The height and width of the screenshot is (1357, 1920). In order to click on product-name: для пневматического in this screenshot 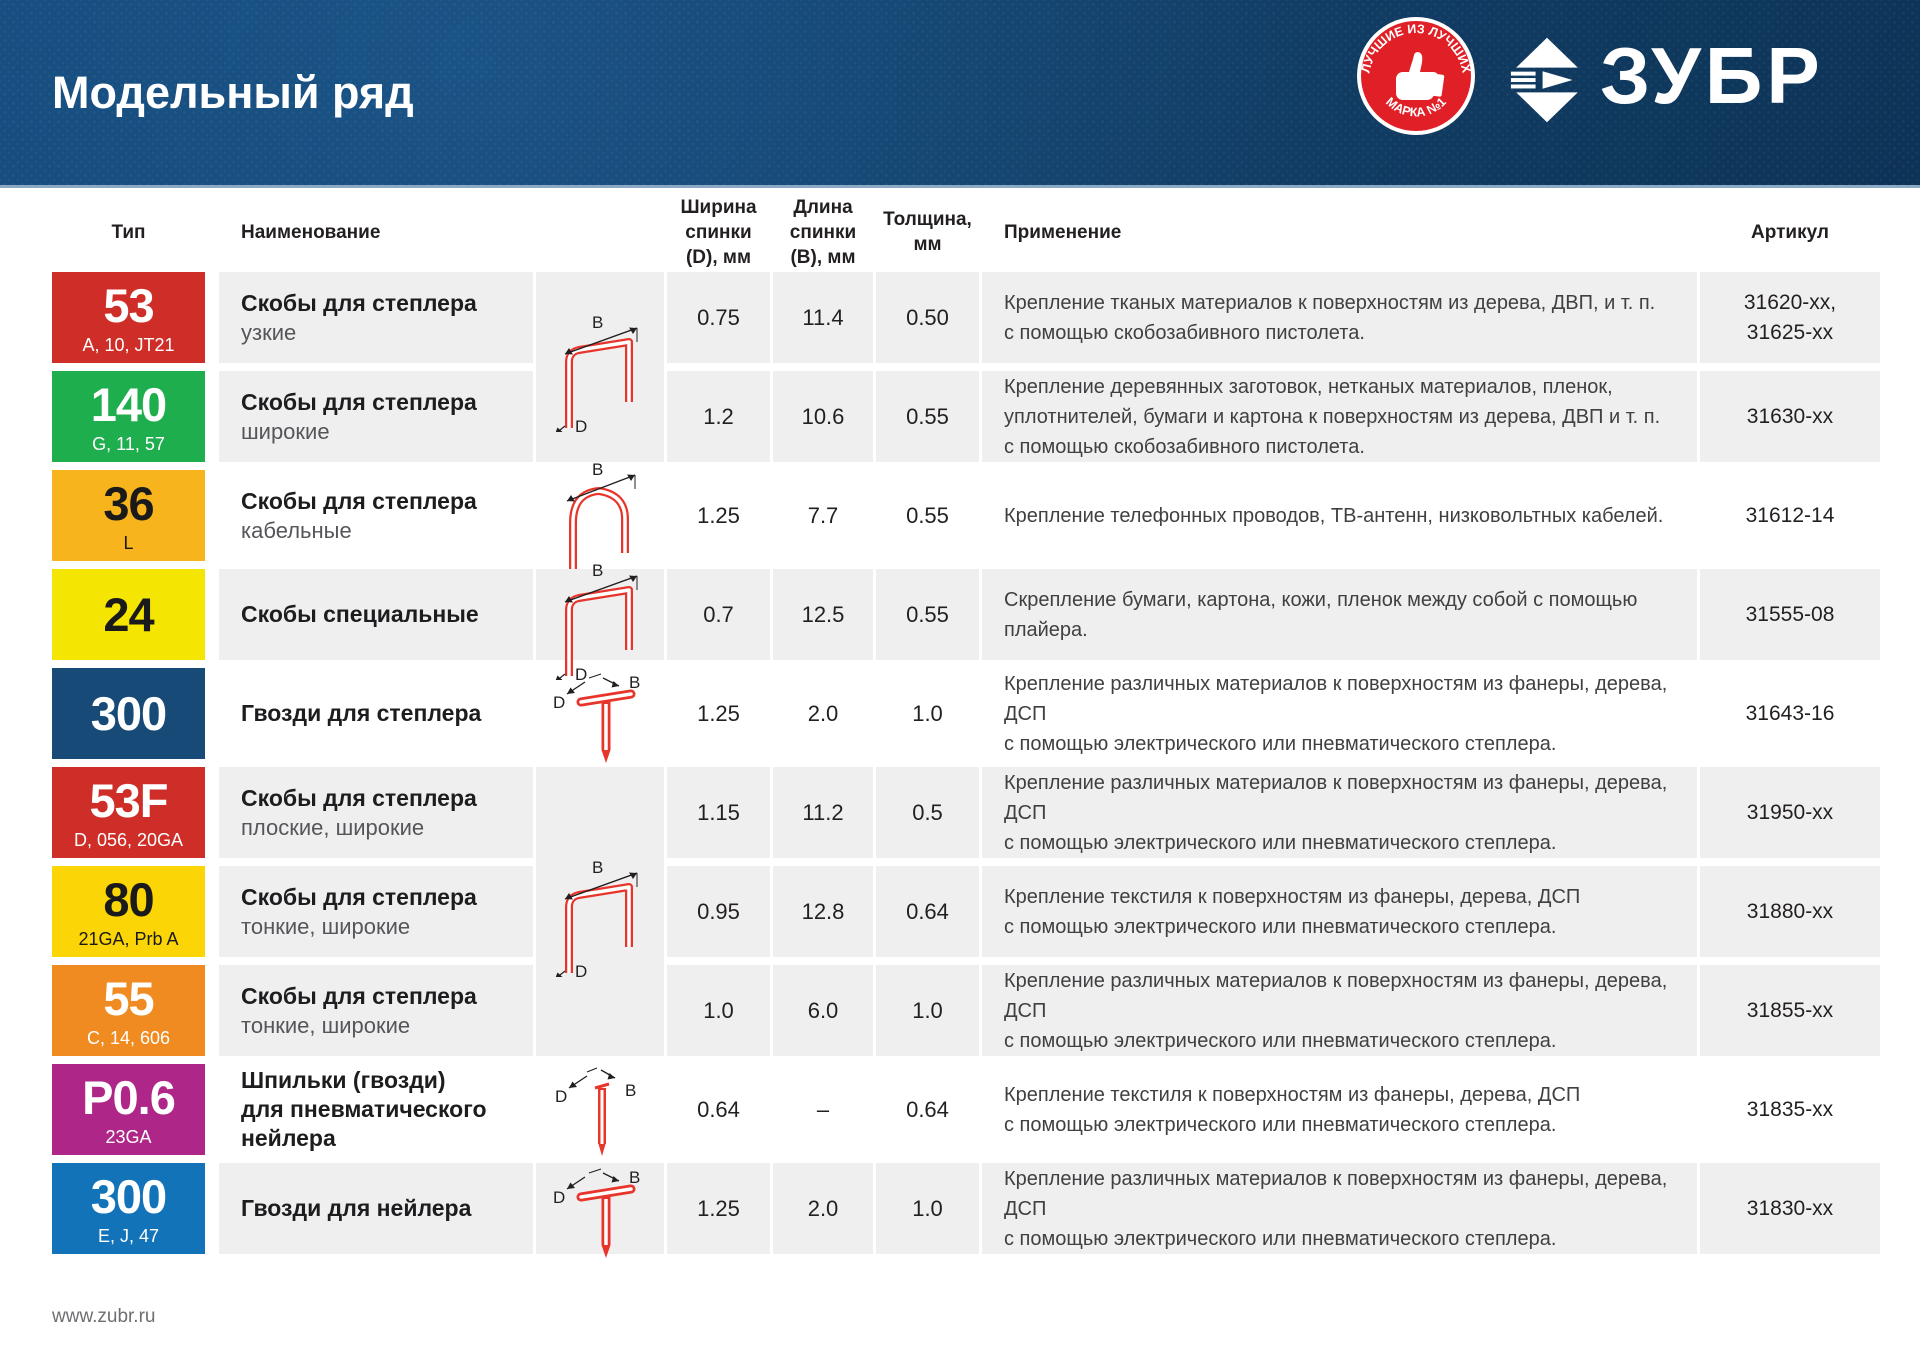, I will do `click(364, 1109)`.